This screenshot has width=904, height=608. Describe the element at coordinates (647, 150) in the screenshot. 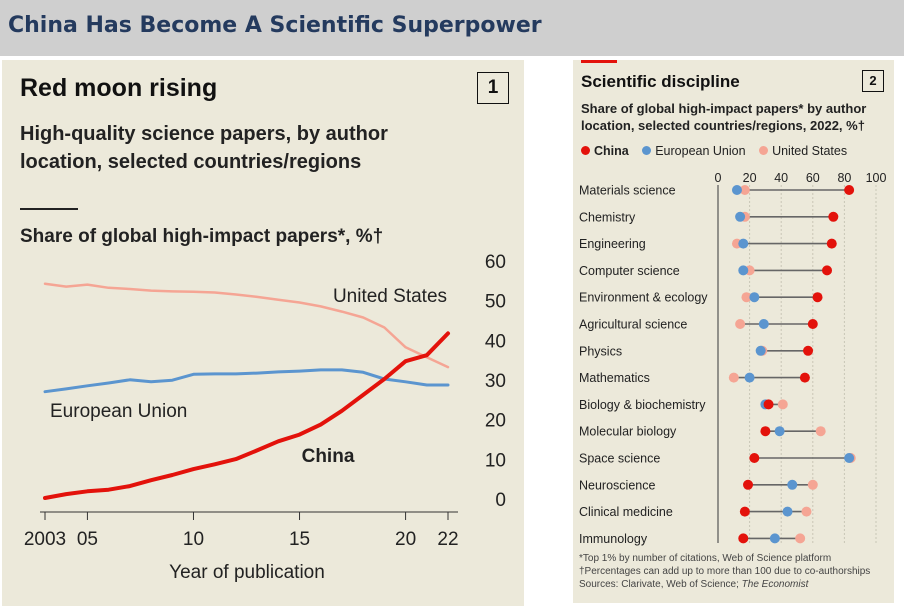

I see `legend-dot-eu` at that location.